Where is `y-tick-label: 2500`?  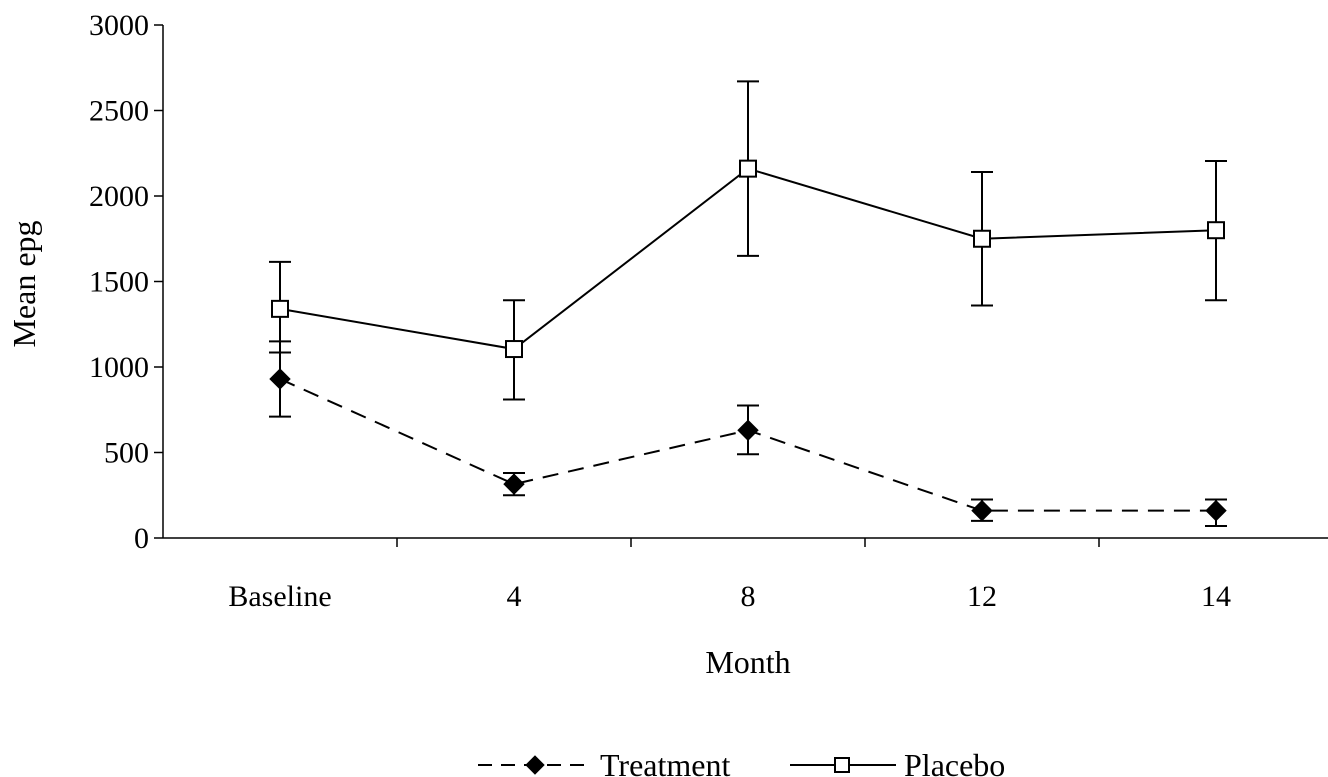
y-tick-label: 2500 is located at coordinates (119, 111).